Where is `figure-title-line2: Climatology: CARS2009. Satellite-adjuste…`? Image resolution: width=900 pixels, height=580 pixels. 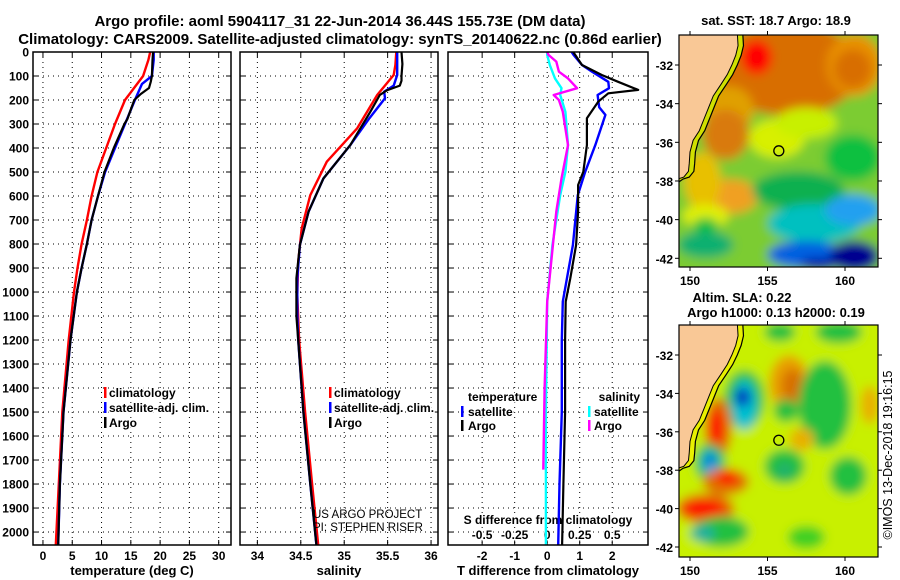
figure-title-line2: Climatology: CARS2009. Satellite-adjuste… is located at coordinates (340, 39).